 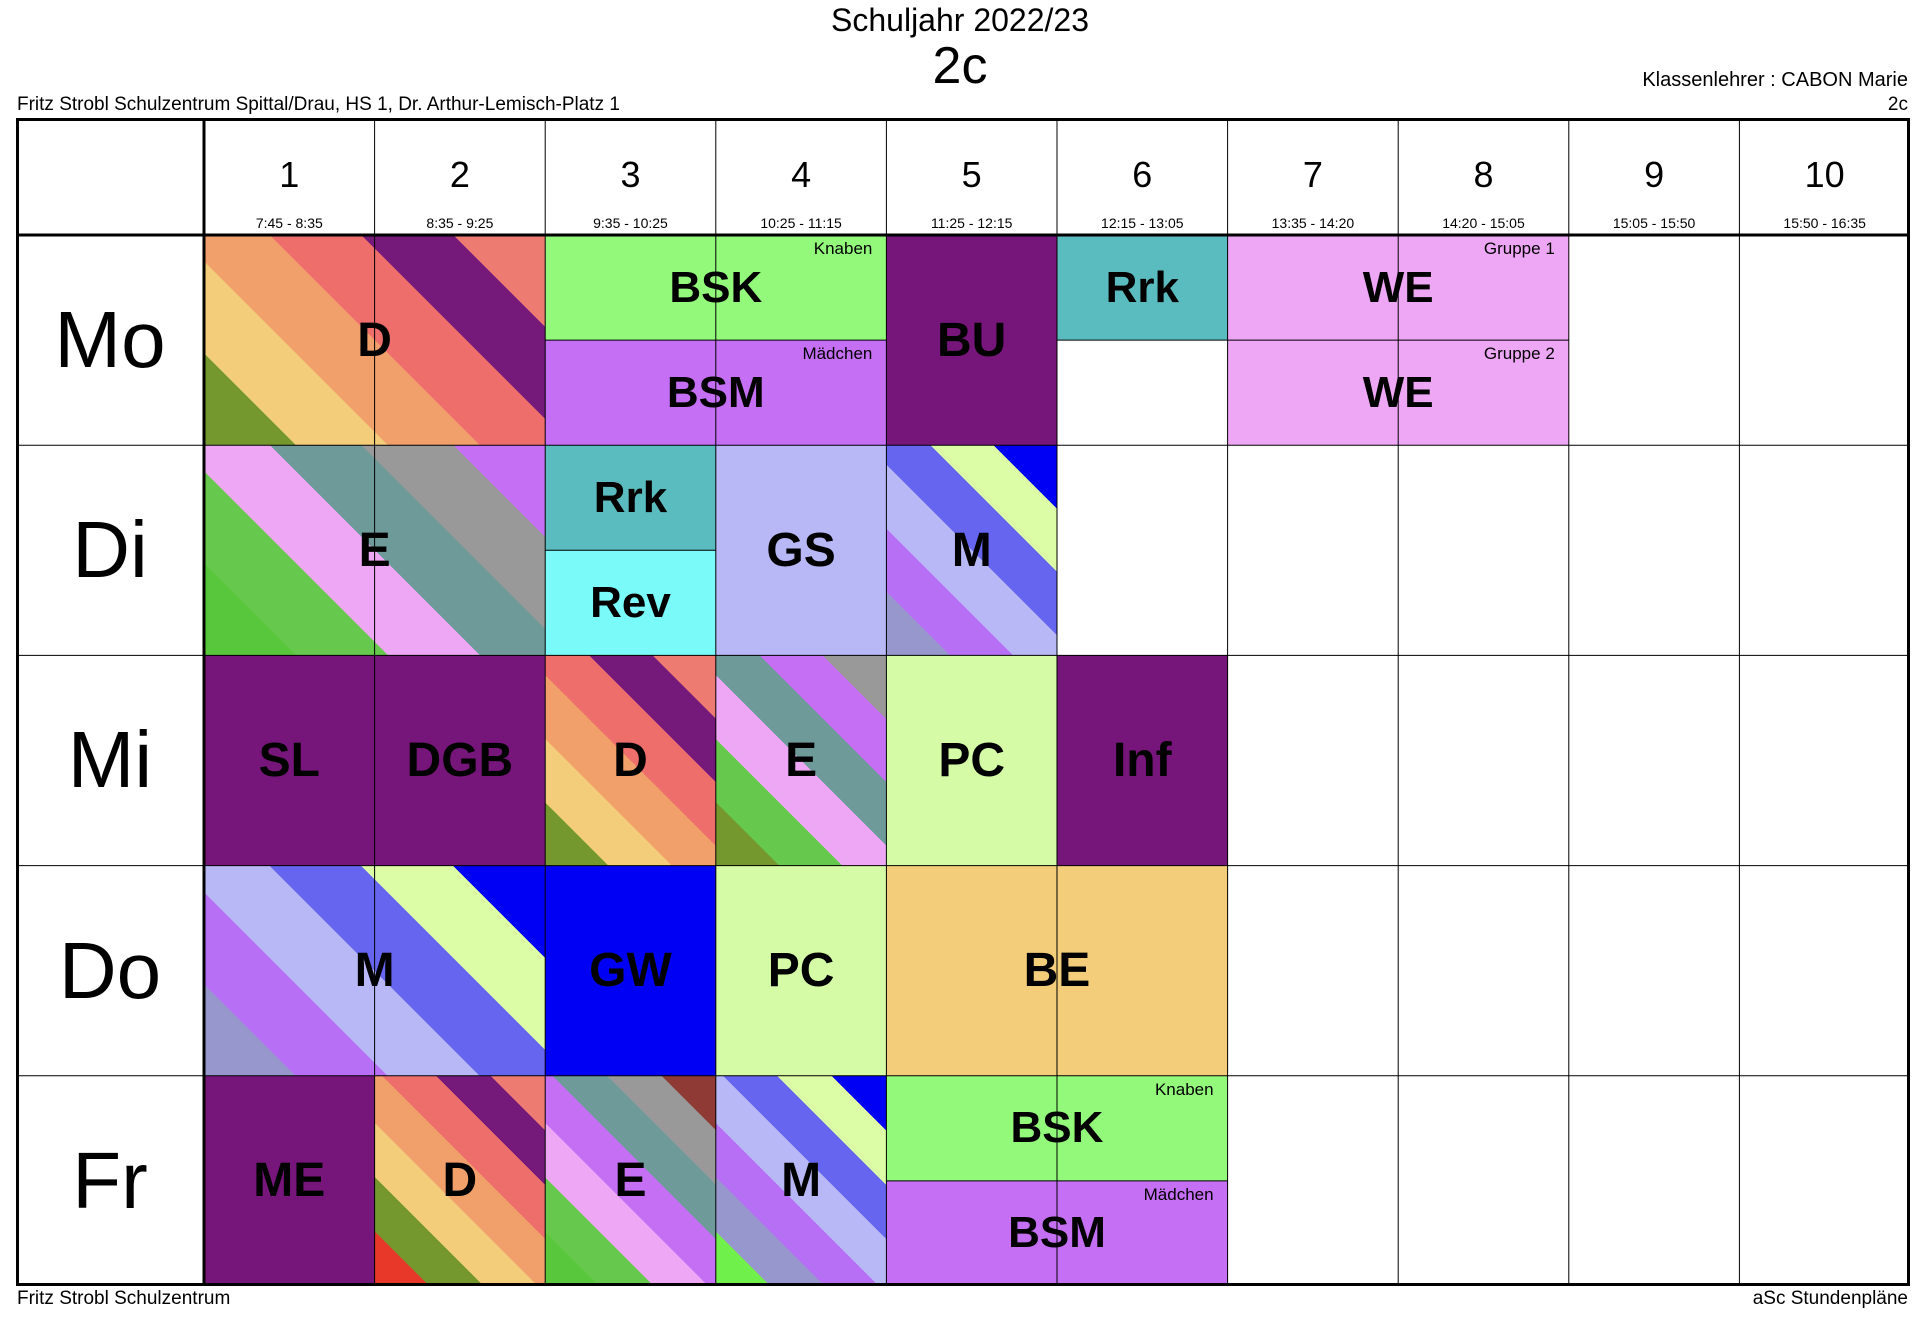 What do you see at coordinates (960, 20) in the screenshot?
I see `school-year-title: Schuljahr 2022/23` at bounding box center [960, 20].